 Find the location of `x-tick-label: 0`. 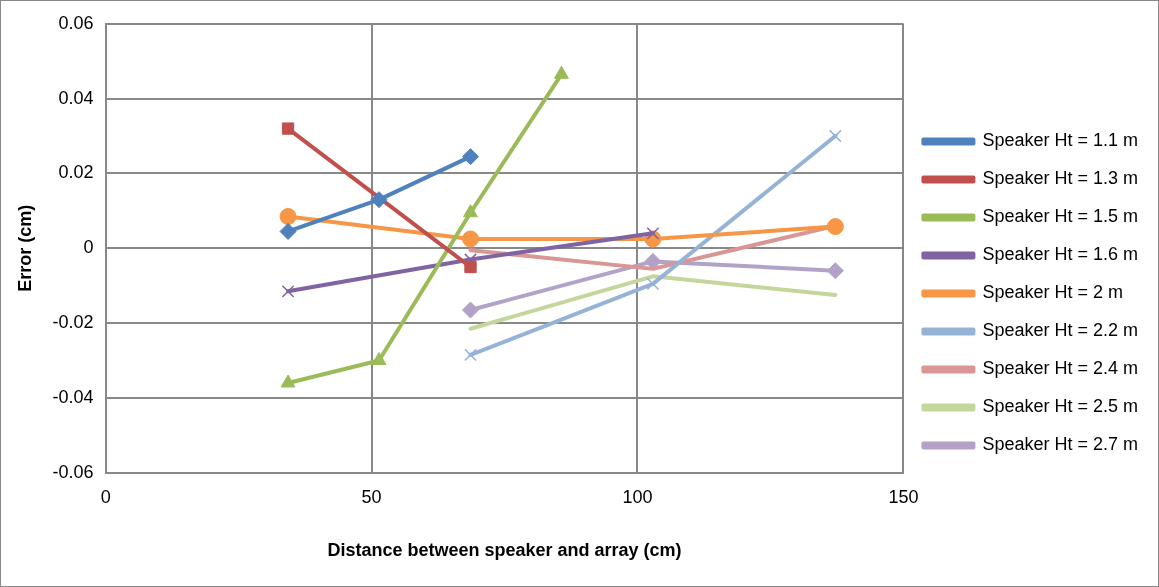

x-tick-label: 0 is located at coordinates (105, 496).